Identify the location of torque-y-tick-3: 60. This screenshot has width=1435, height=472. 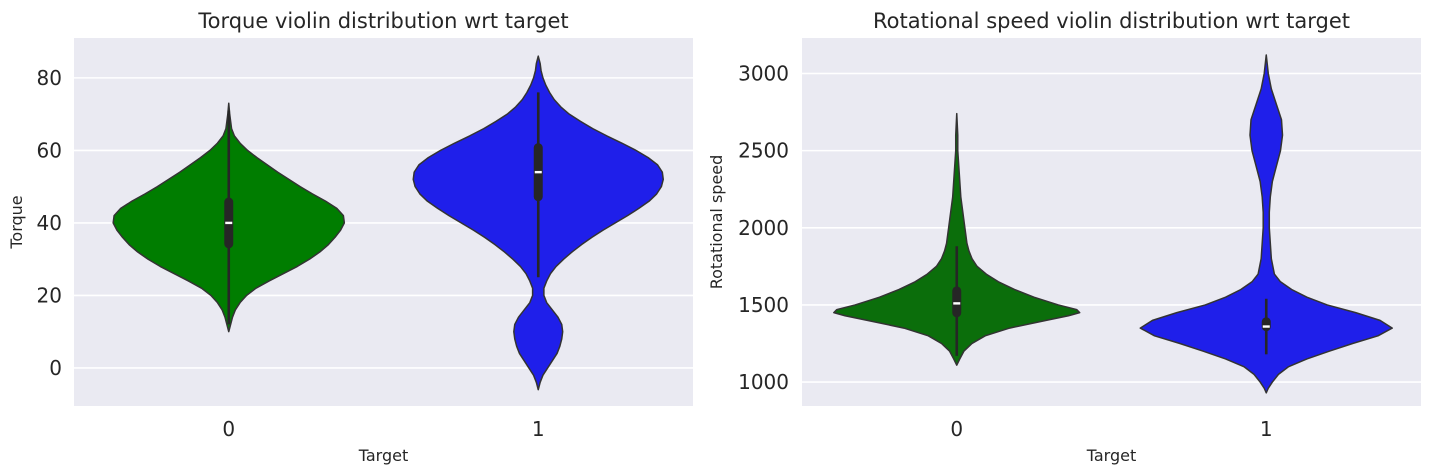
(49, 150).